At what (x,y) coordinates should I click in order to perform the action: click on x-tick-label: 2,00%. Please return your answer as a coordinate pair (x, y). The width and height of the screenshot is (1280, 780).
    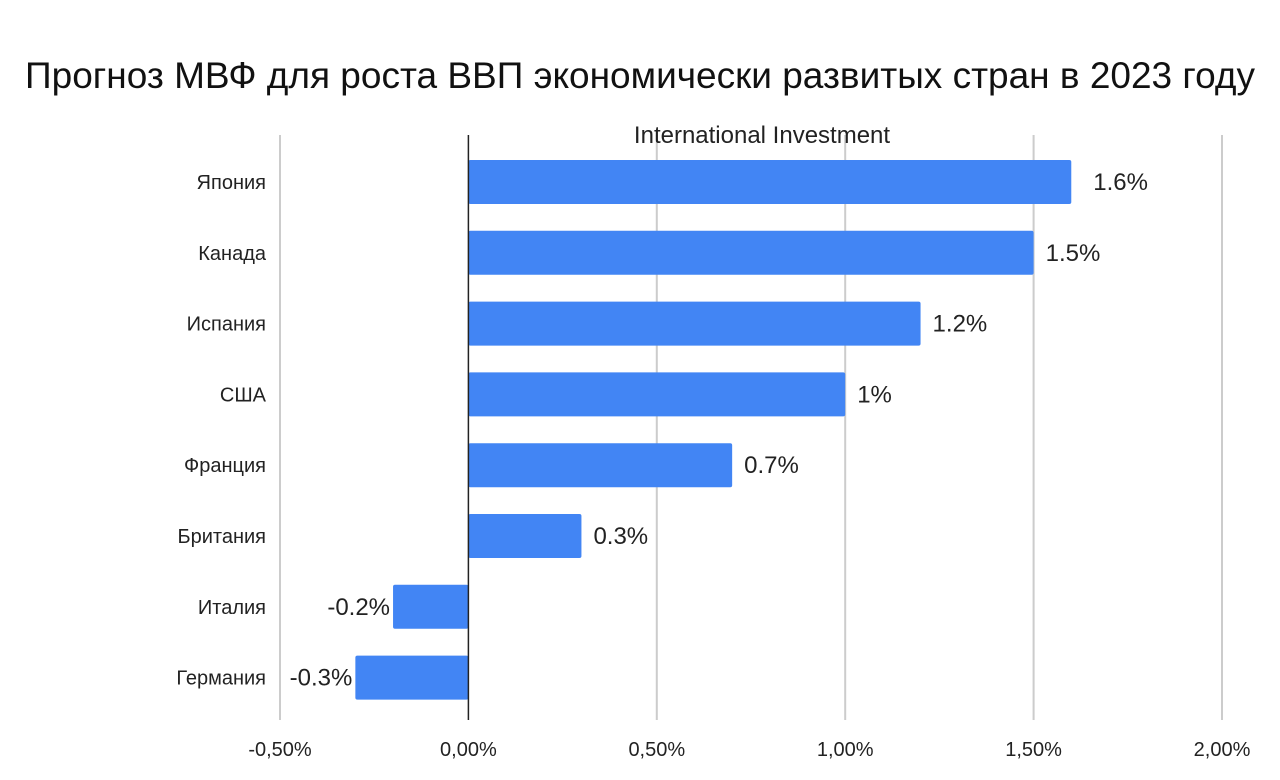
    Looking at the image, I should click on (1222, 750).